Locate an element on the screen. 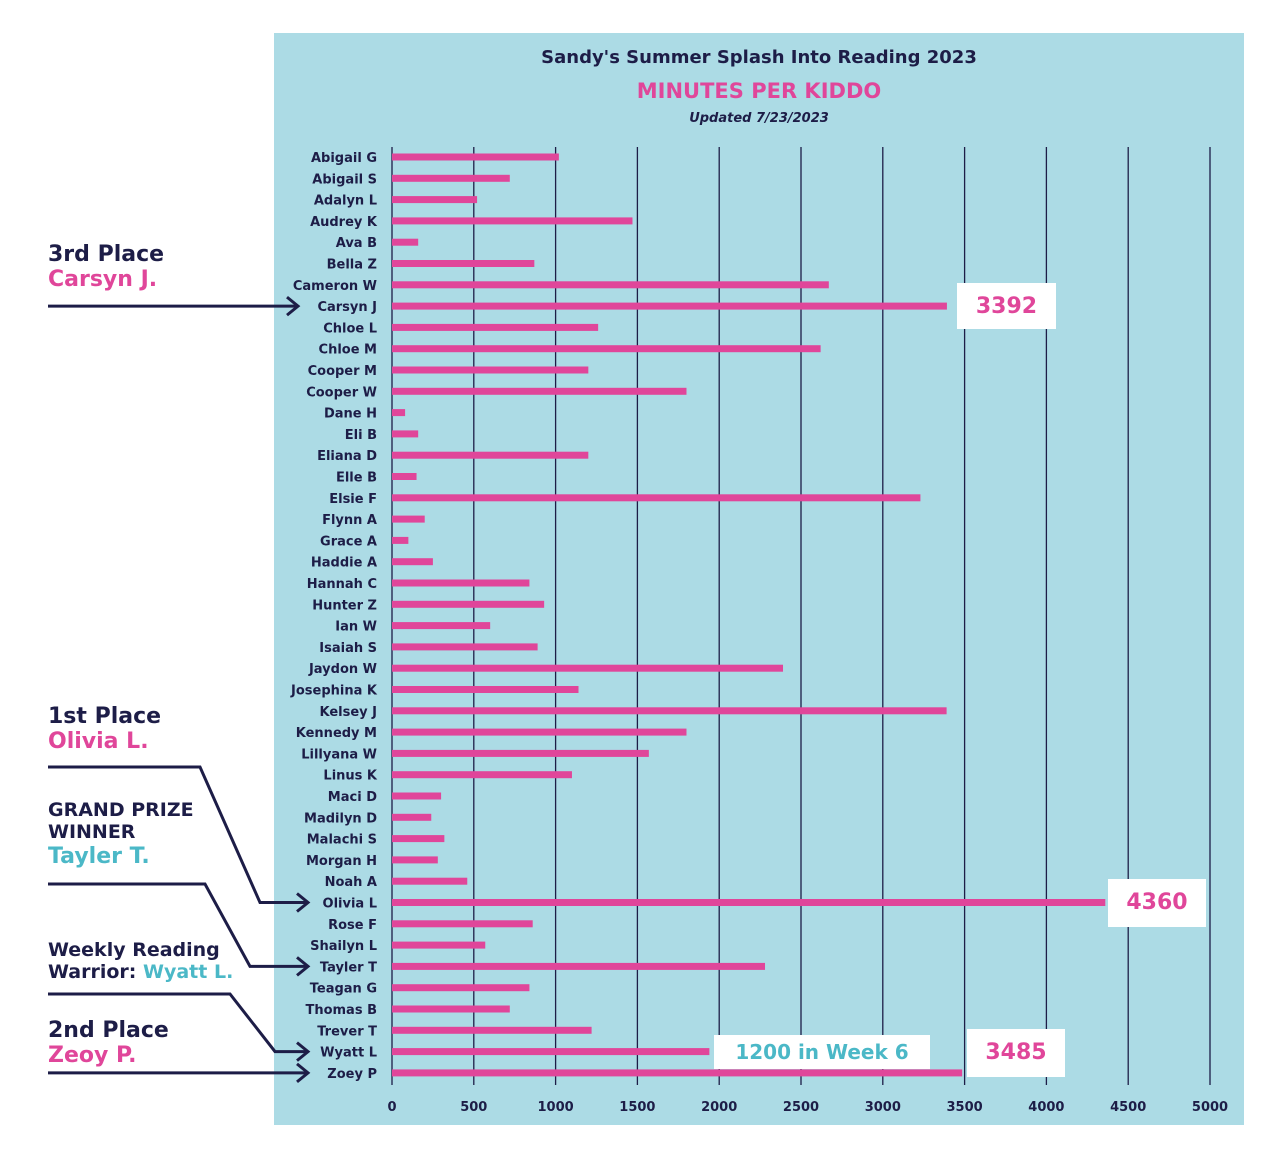 The image size is (1283, 1160). x-tick-label-2000: 2000 is located at coordinates (719, 1107).